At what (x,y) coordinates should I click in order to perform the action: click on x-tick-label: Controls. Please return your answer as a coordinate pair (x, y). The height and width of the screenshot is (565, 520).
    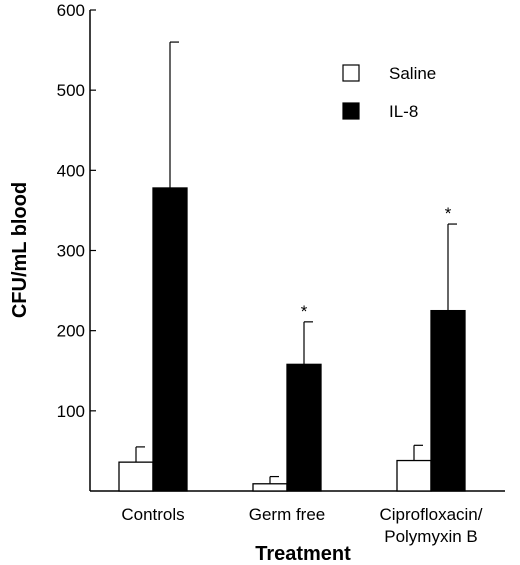
    Looking at the image, I should click on (152, 514).